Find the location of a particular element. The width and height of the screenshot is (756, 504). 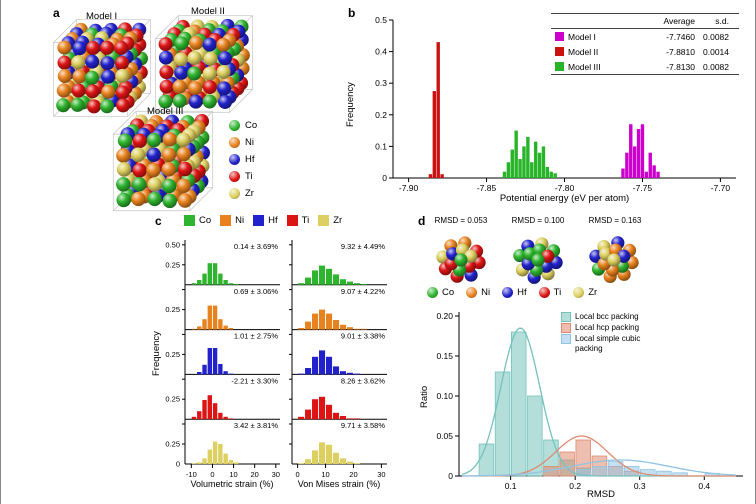

atomic-cluster is located at coordinates (614, 260).